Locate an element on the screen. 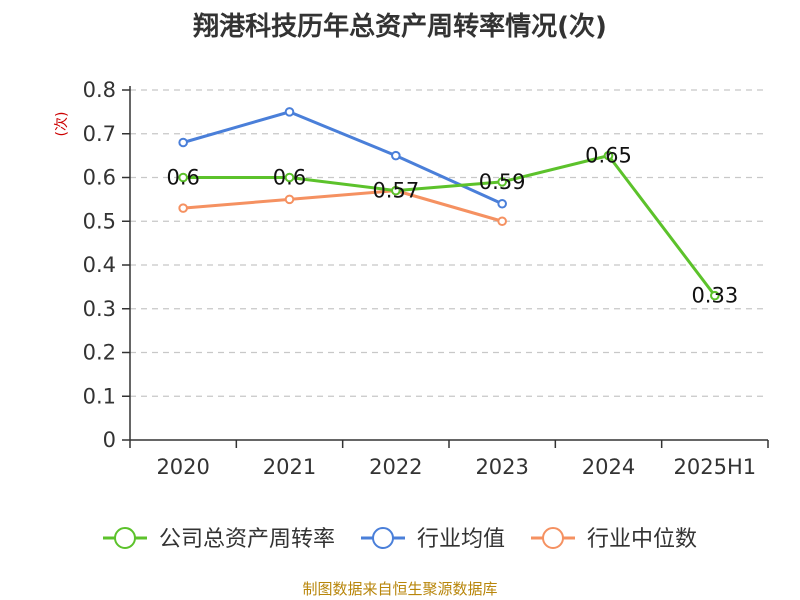 The height and width of the screenshot is (600, 800). data-label: 0.57 is located at coordinates (395, 191).